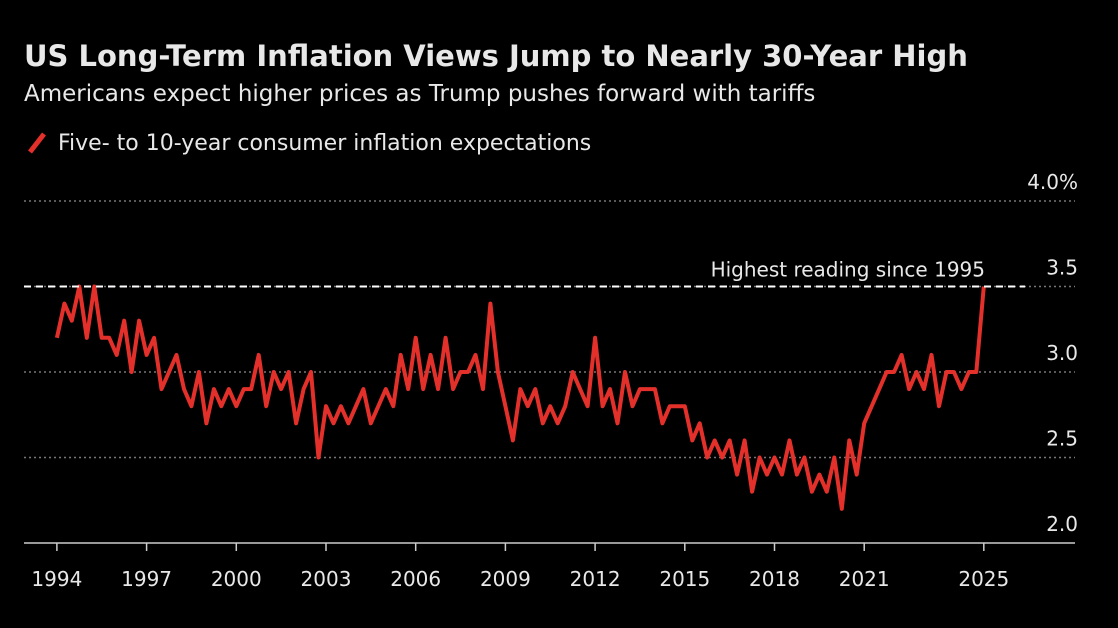 Image resolution: width=1118 pixels, height=628 pixels. Describe the element at coordinates (1062, 268) in the screenshot. I see `y-tick-label: 3.5` at that location.